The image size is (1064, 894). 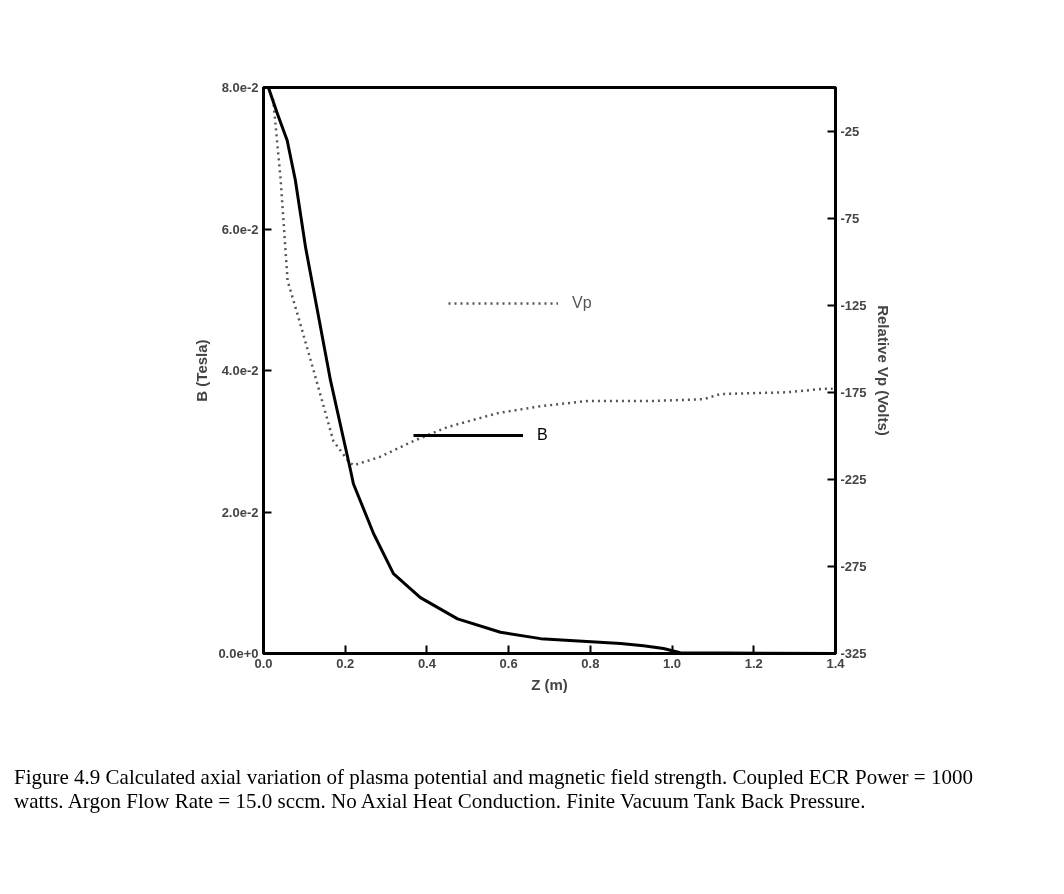 What do you see at coordinates (853, 479) in the screenshot?
I see `y2-tick-label: -225` at bounding box center [853, 479].